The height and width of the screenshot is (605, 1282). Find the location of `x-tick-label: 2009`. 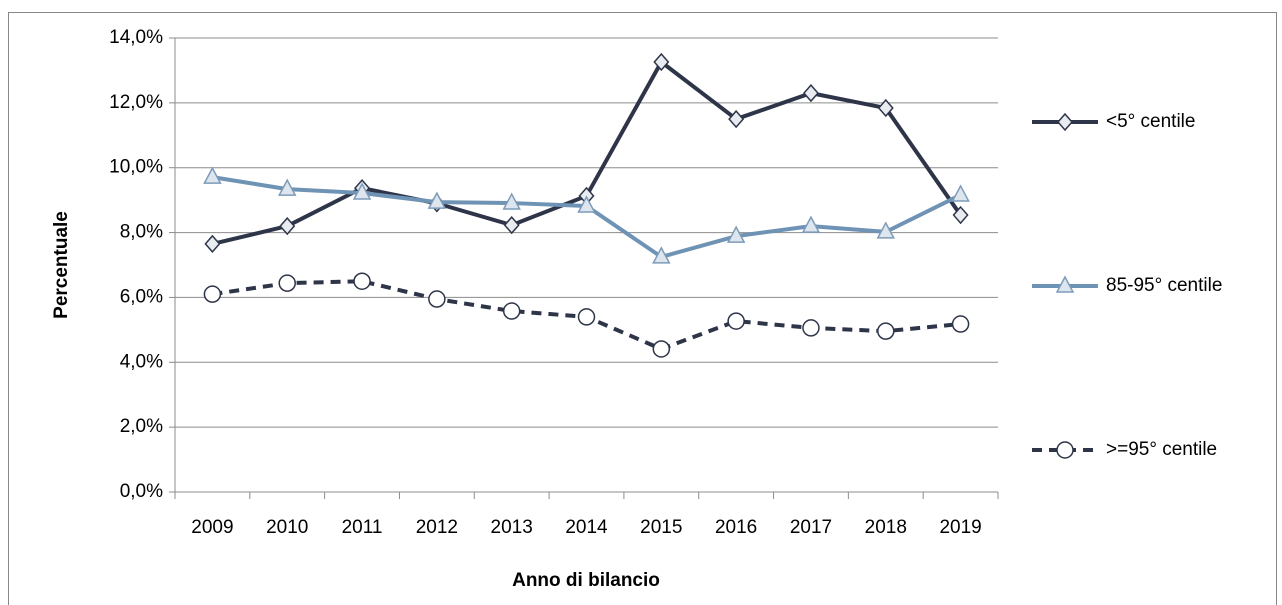

x-tick-label: 2009 is located at coordinates (212, 527).